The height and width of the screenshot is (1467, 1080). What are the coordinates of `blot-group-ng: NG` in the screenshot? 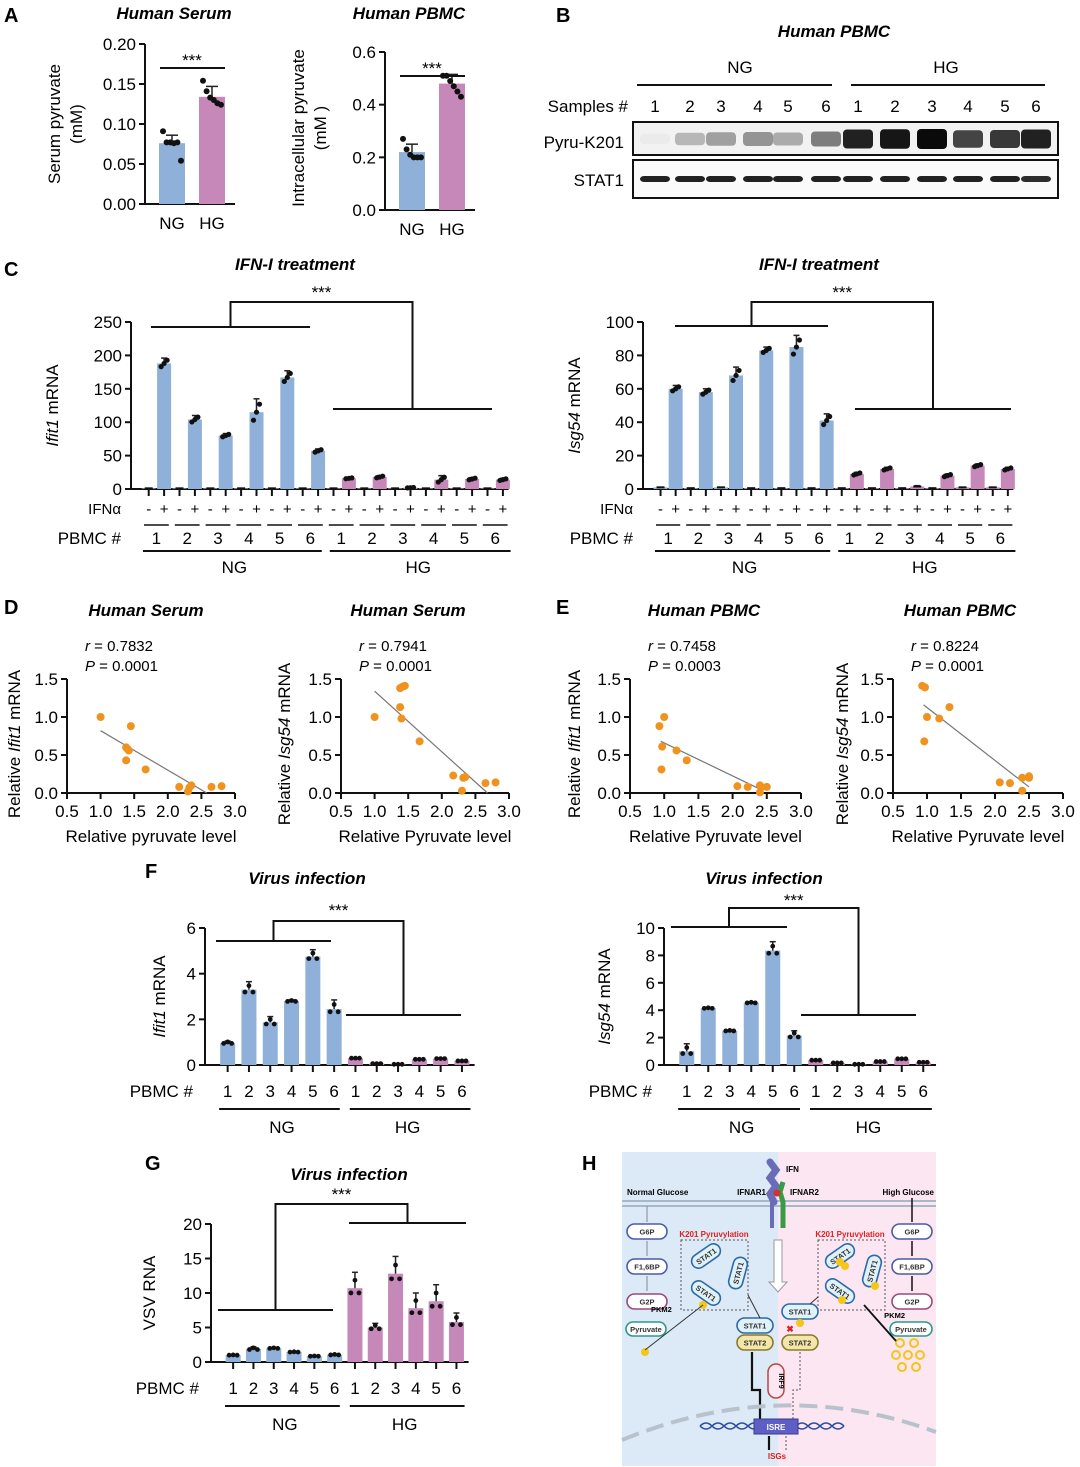 It's located at (740, 67).